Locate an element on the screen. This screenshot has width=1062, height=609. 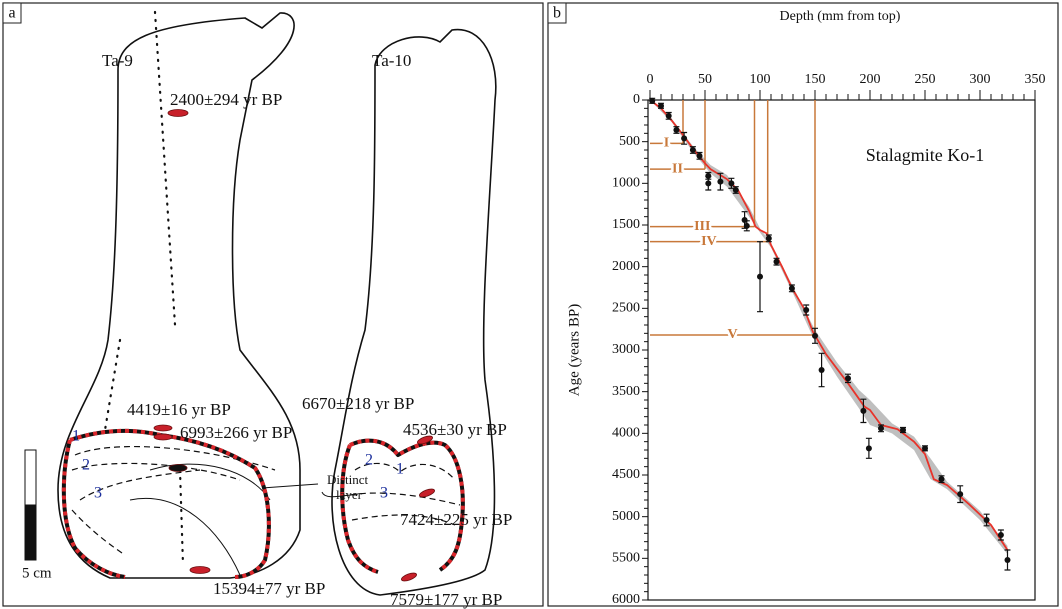
ta10-outline is located at coordinates (414, 312).